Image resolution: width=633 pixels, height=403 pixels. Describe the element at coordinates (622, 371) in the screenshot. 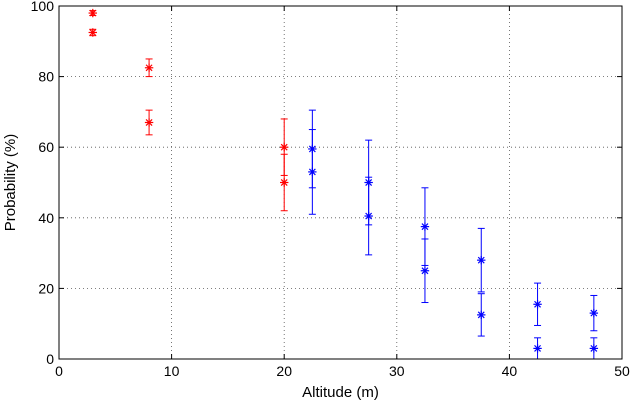

I see `x-tick-label: 50` at that location.